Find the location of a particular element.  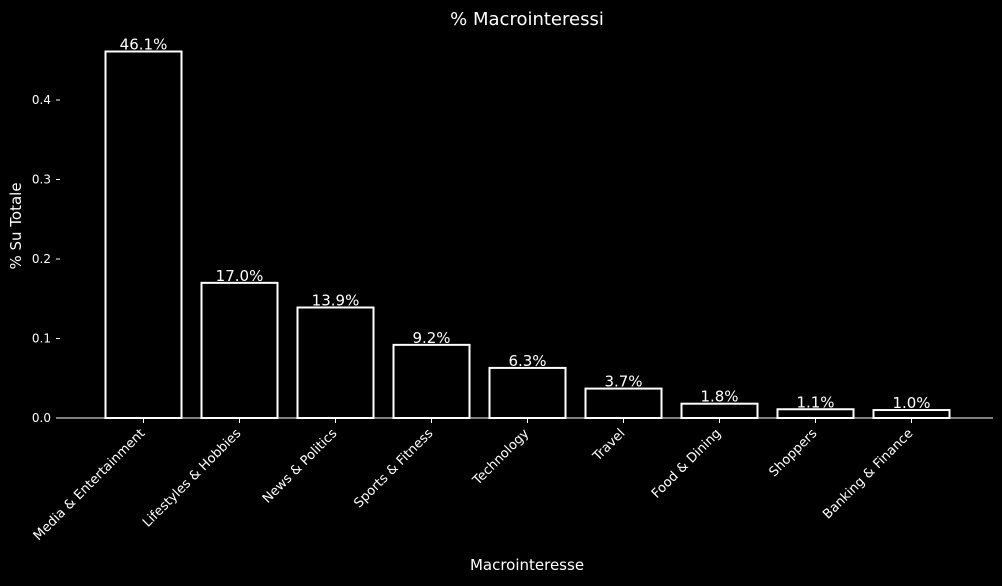

y-axis-label: % Su Totale is located at coordinates (16, 225).